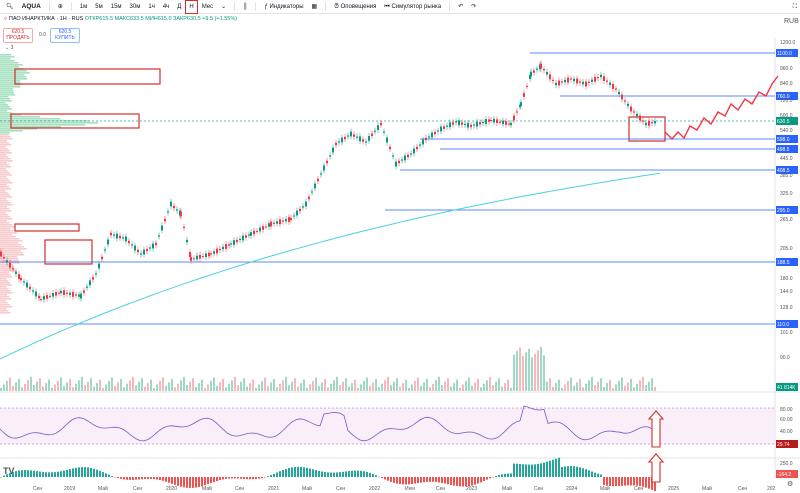 This screenshot has height=493, width=800. I want to click on interval-1m: 1м, so click(83, 6).